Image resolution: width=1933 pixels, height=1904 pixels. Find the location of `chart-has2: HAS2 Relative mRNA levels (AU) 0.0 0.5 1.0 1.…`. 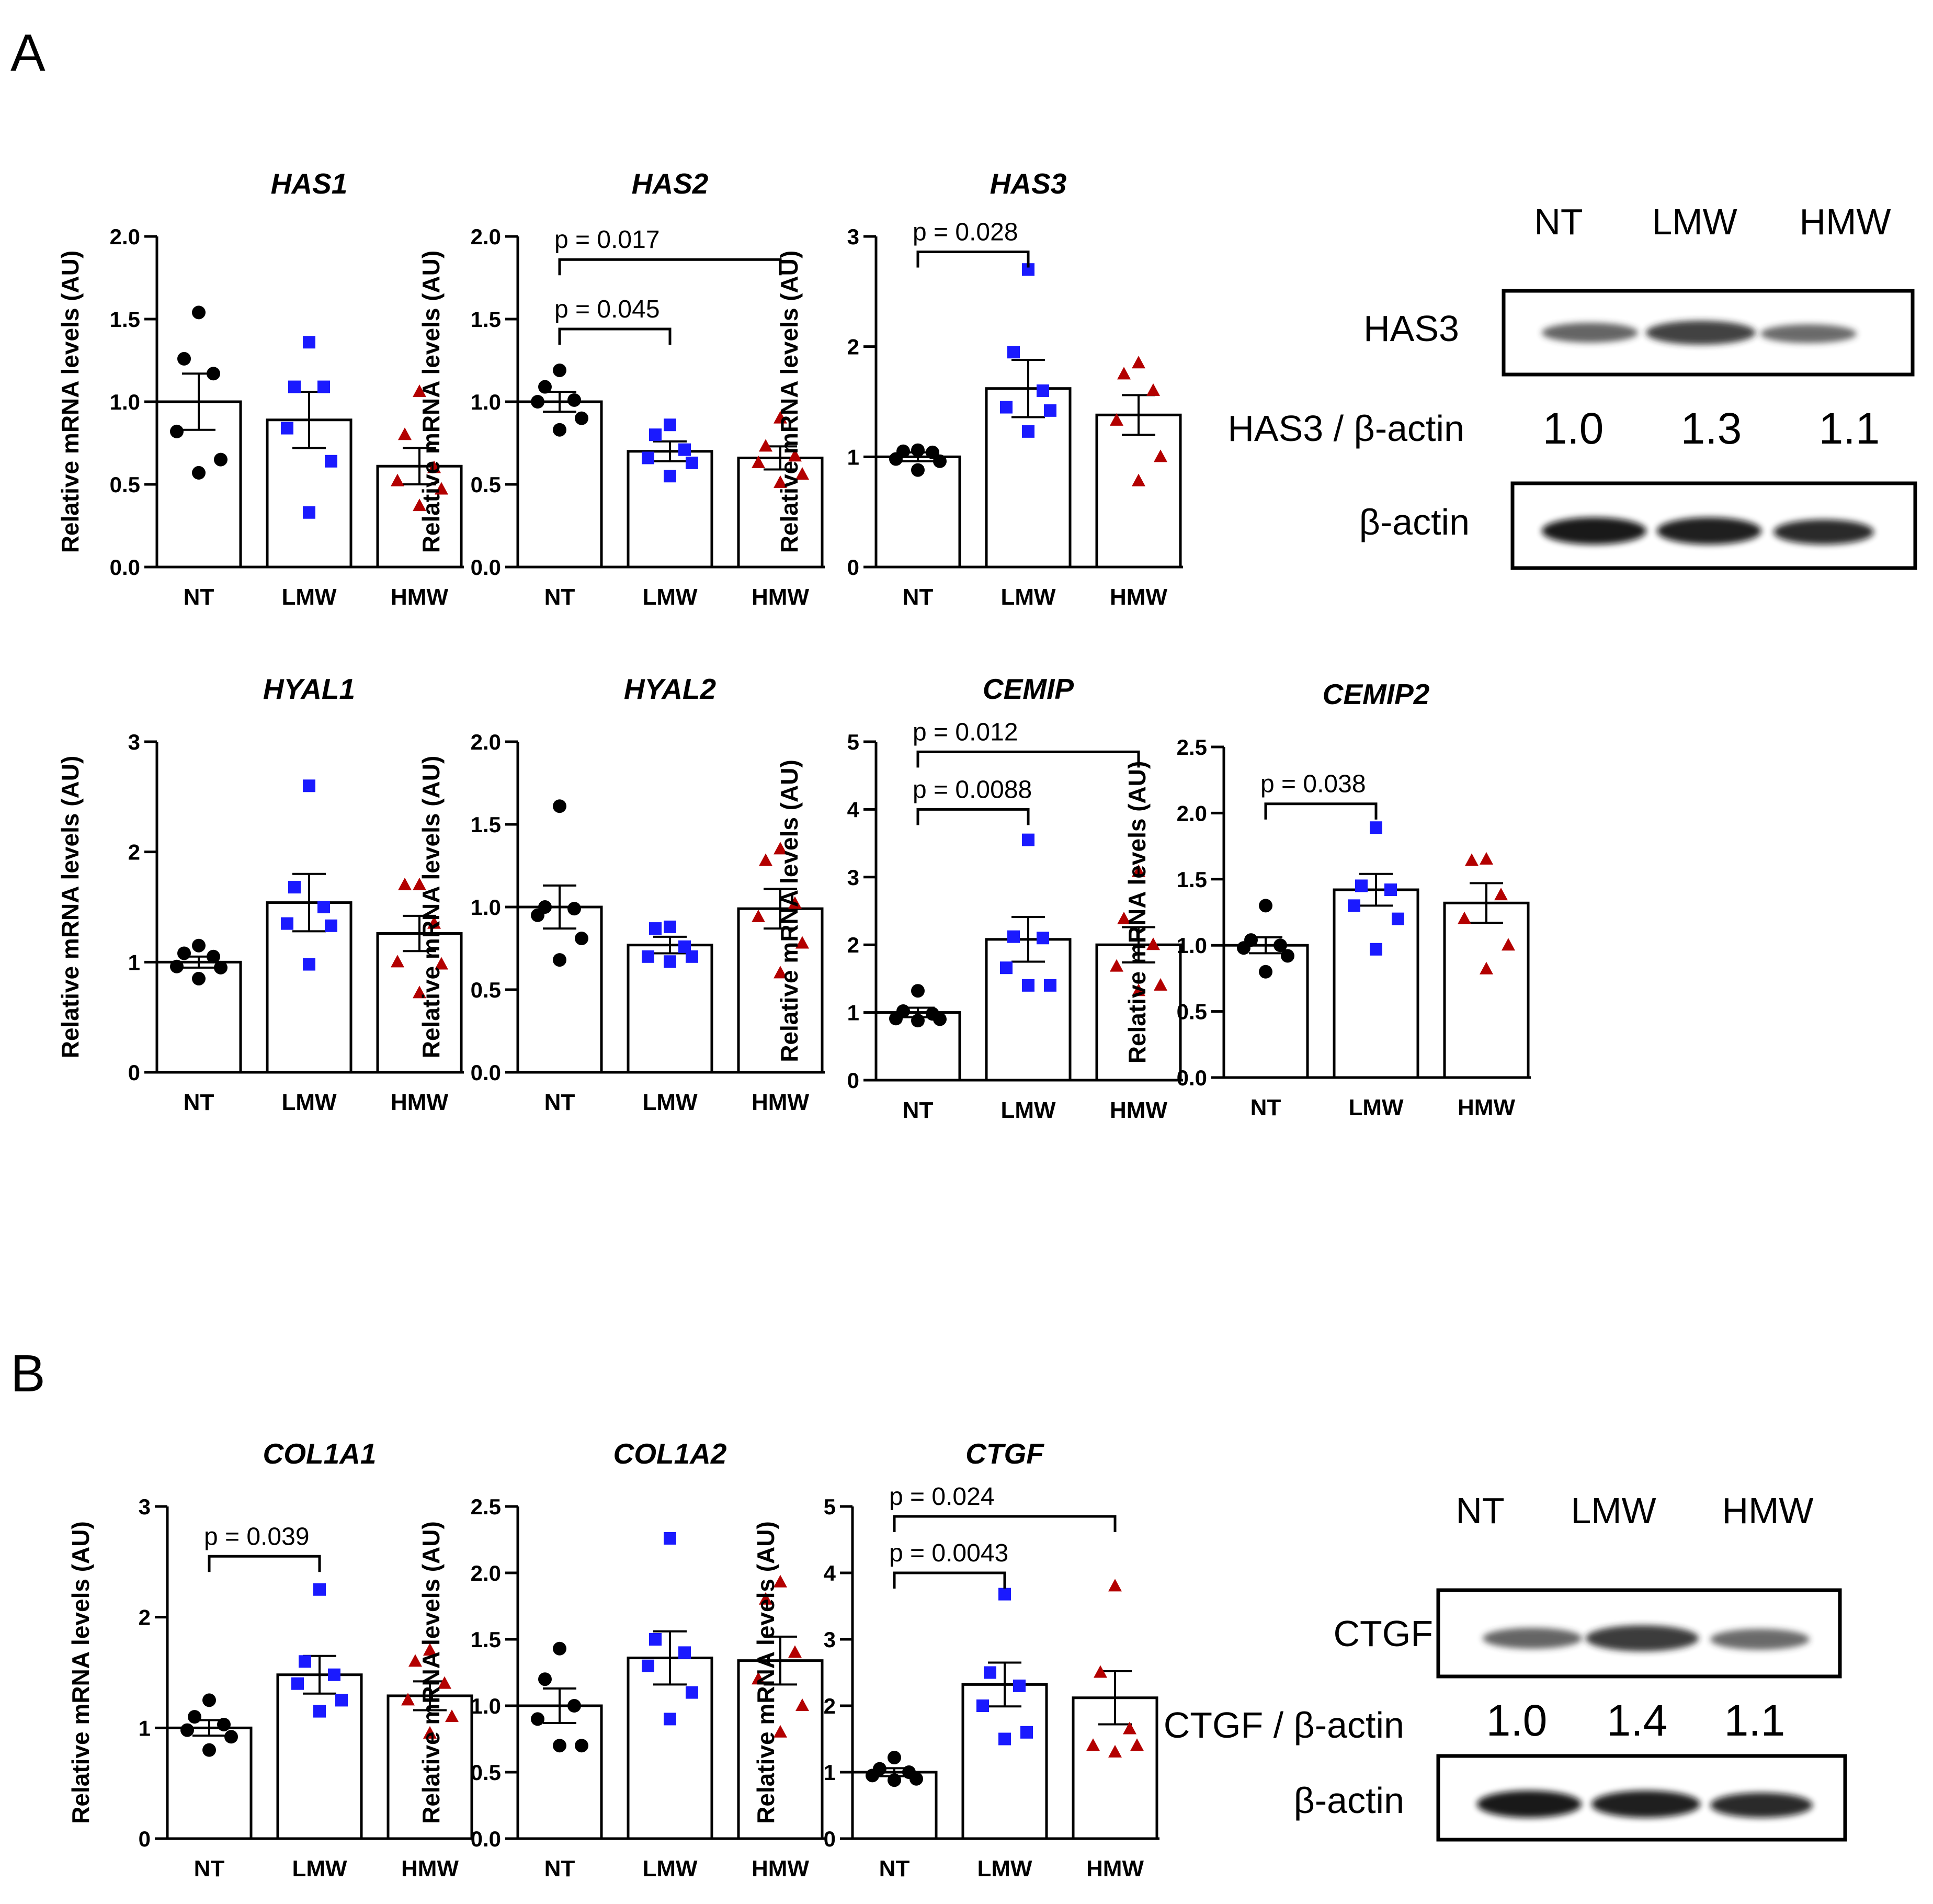

chart-has2: HAS2 Relative mRNA levels (AU) 0.0 0.5 1.0 1.… is located at coordinates (621, 389).